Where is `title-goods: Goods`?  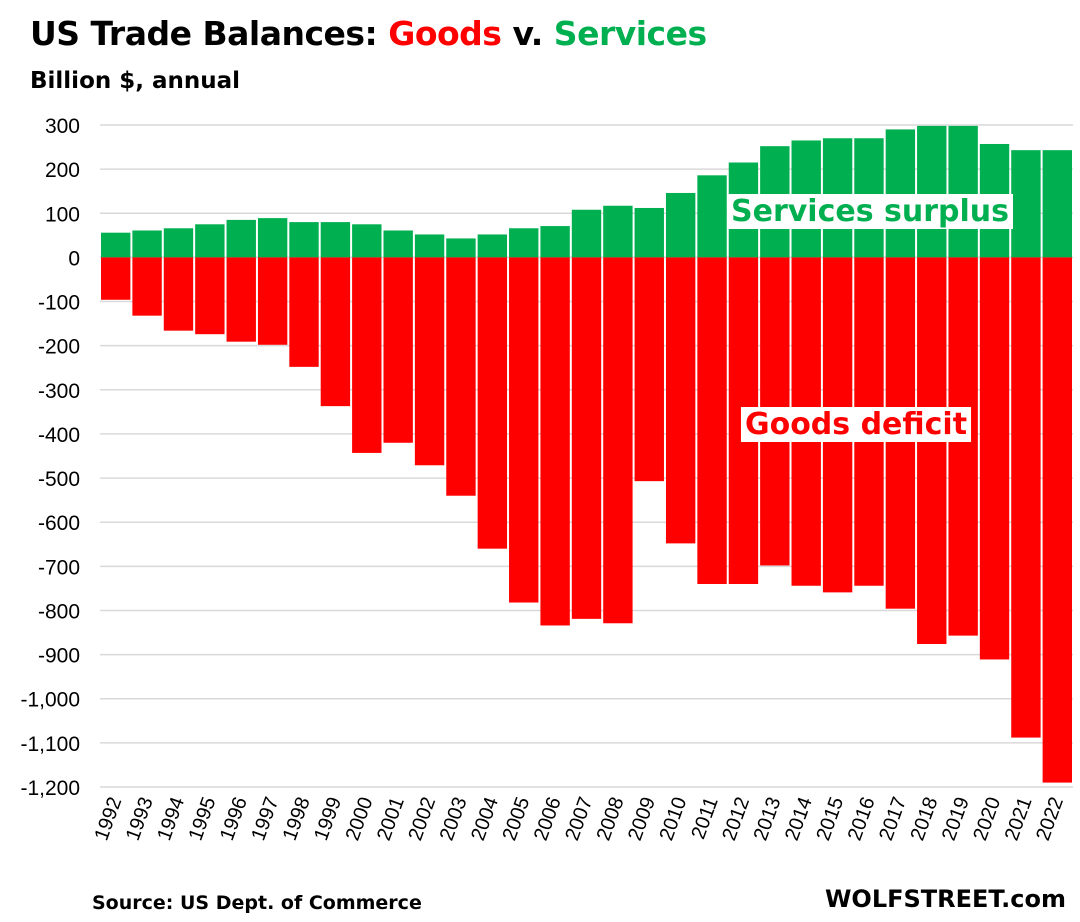 title-goods: Goods is located at coordinates (445, 33).